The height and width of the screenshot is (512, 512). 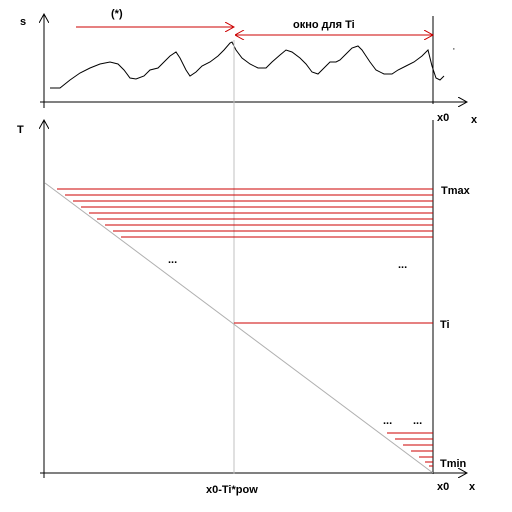 I want to click on tmin-lines, so click(x=410, y=449).